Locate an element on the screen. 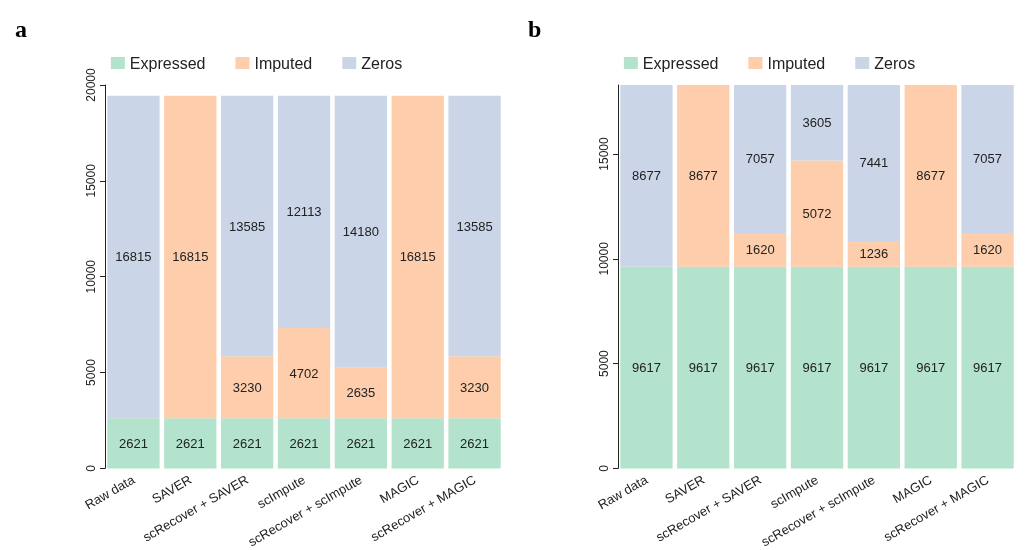 This screenshot has height=550, width=1026. data-label: 12113 is located at coordinates (304, 212).